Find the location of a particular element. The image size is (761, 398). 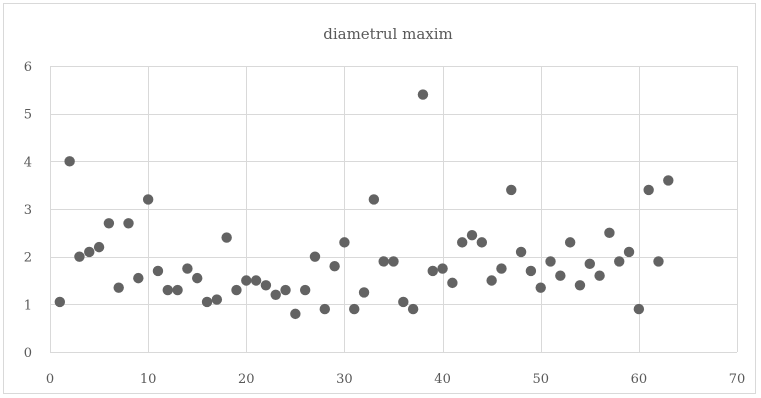

y-tick-label-0: 0 is located at coordinates (28, 353).